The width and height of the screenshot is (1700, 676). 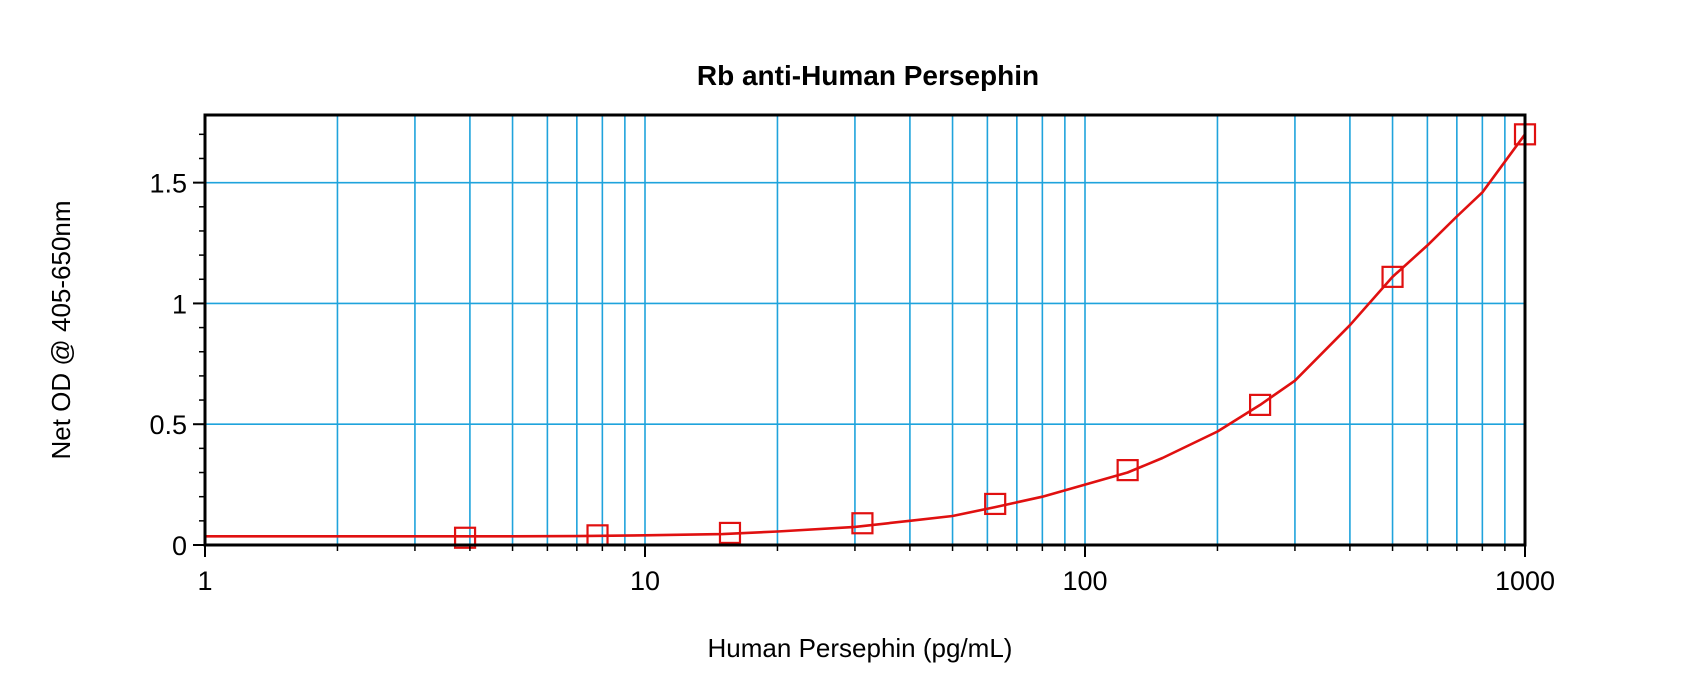 I want to click on y-tick-label: 0.5, so click(x=168, y=425).